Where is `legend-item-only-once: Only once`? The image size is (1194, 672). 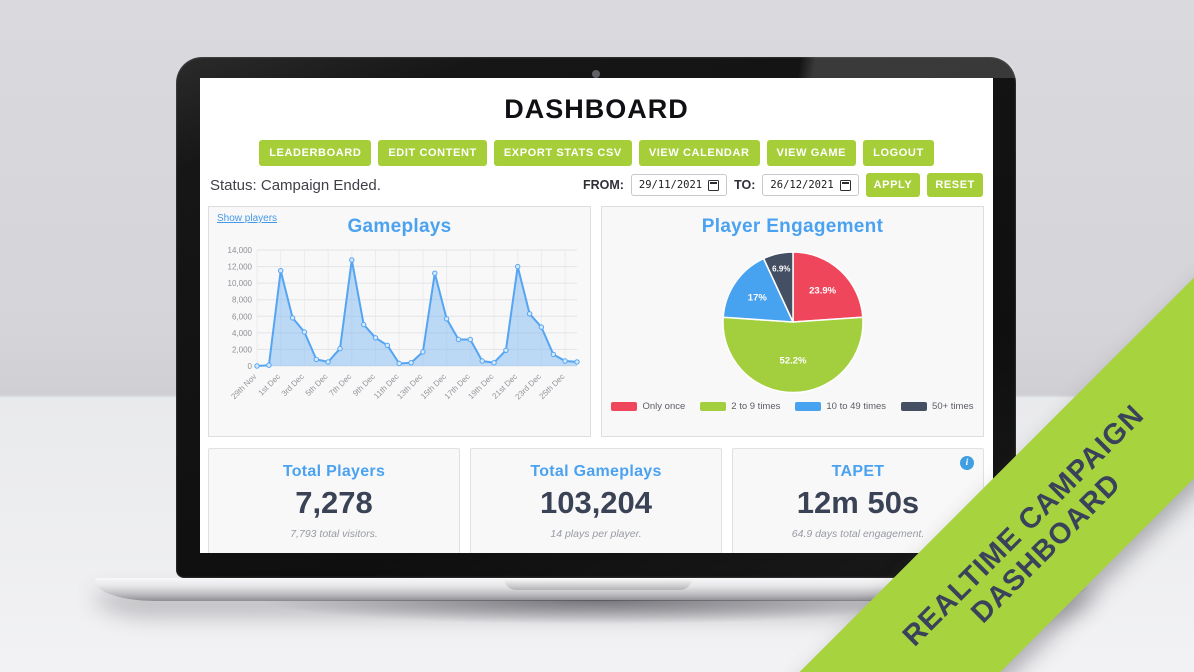 legend-item-only-once: Only once is located at coordinates (648, 406).